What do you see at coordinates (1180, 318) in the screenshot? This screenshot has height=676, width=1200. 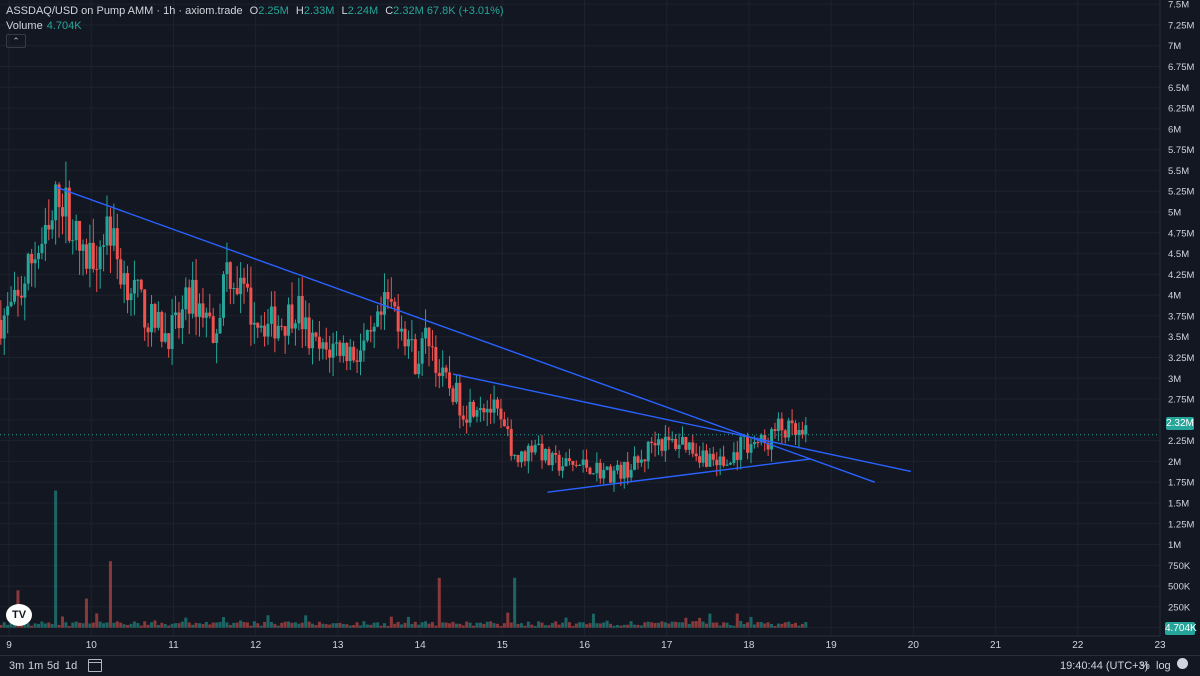 I see `price-scale` at bounding box center [1180, 318].